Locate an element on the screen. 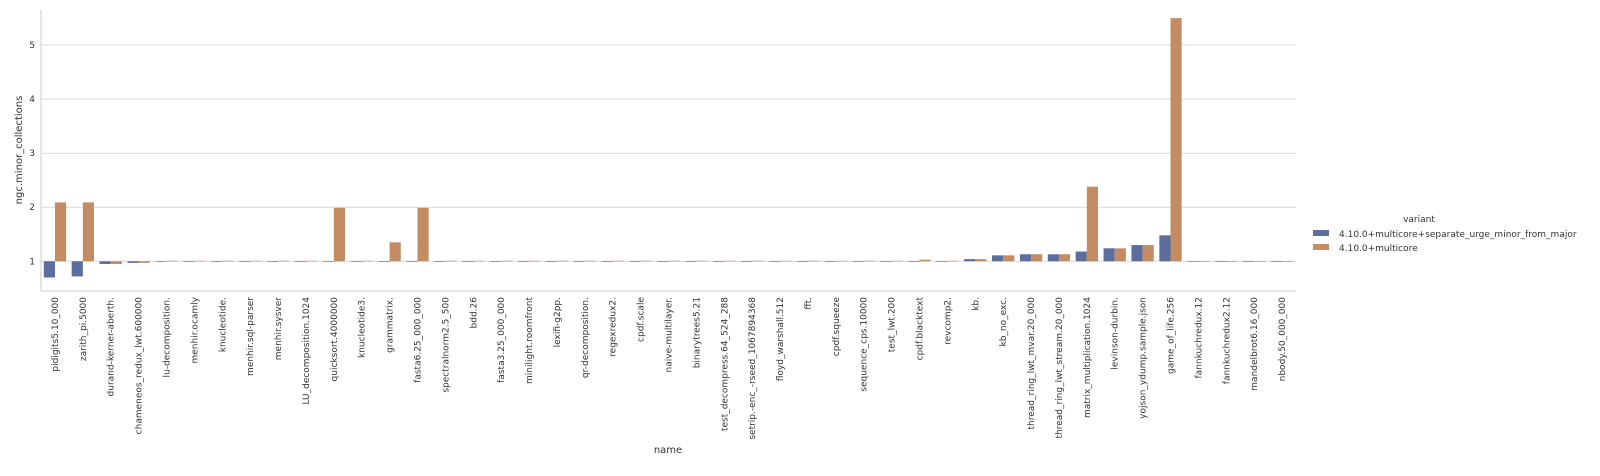 This screenshot has height=476, width=1600. x-tick-label: test_decompress.64_524_288 is located at coordinates (725, 364).